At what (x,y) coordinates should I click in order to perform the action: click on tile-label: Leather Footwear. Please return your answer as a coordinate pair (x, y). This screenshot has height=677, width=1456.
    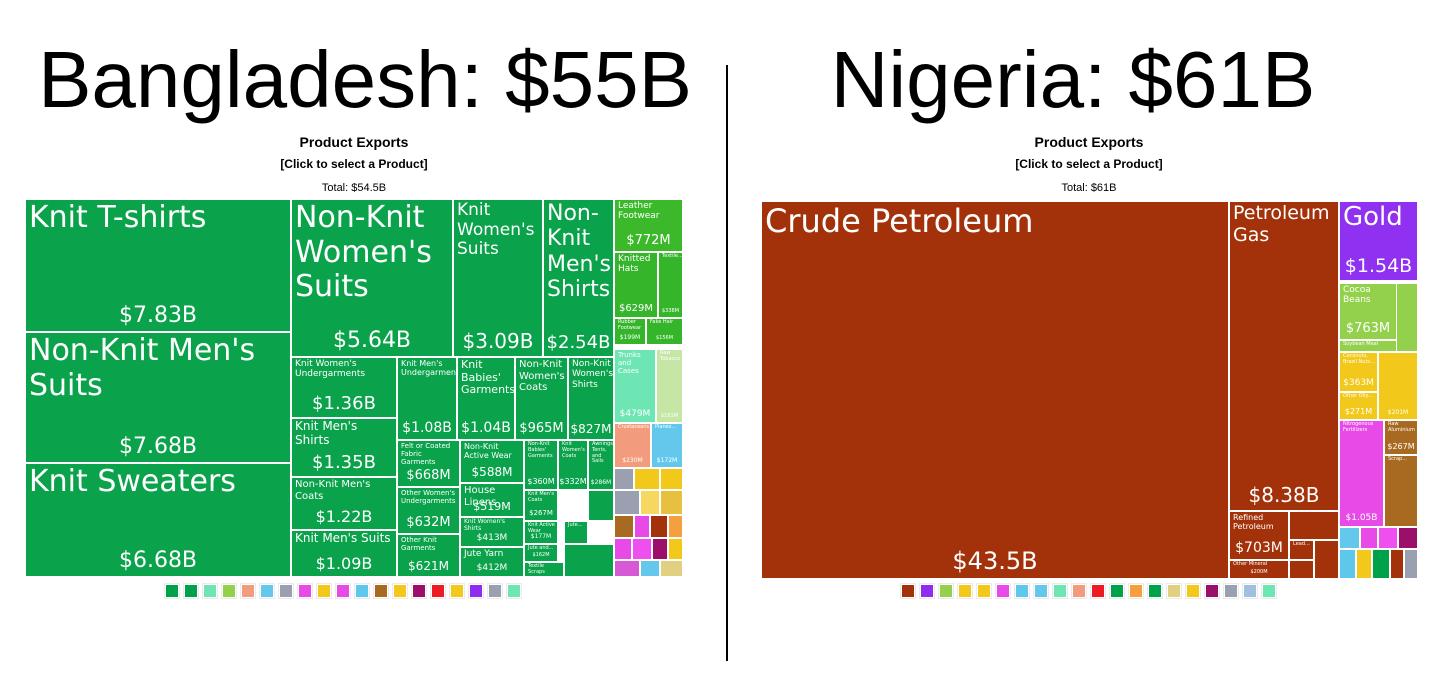
    Looking at the image, I should click on (639, 211).